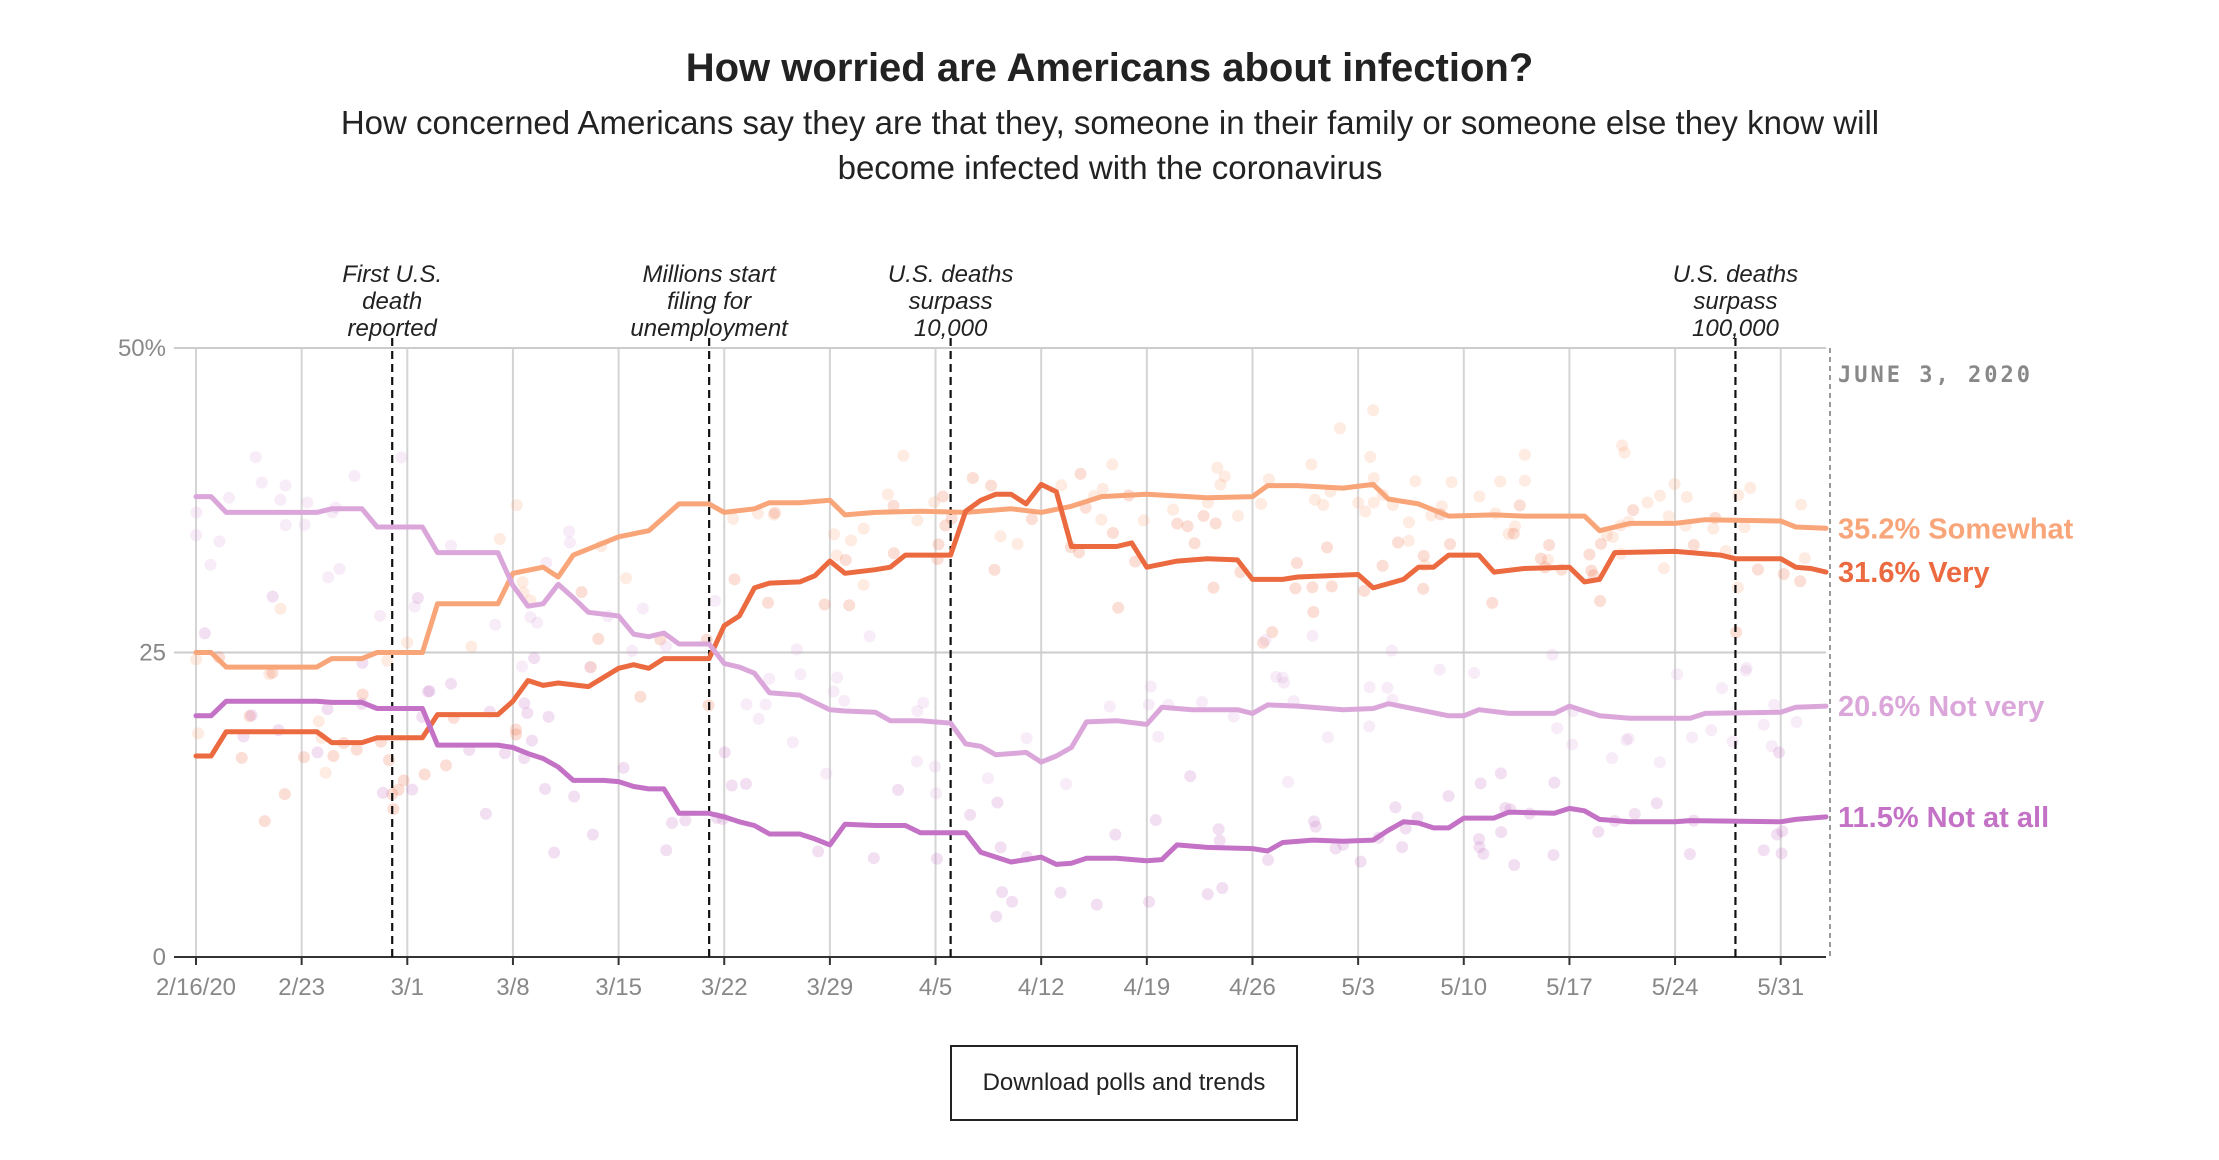  I want to click on event-annotation-label: 100,000, so click(1735, 328).